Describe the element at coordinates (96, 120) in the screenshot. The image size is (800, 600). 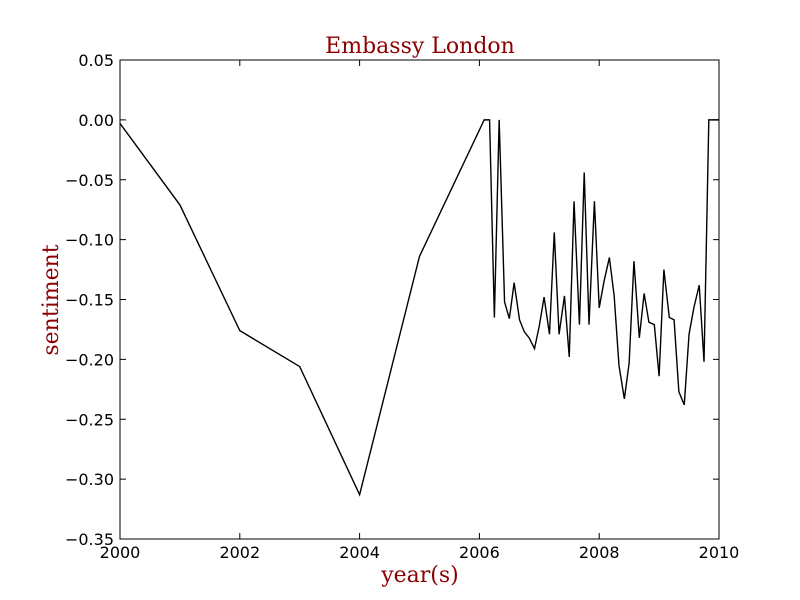
I see `y-tick-label: 0.00` at that location.